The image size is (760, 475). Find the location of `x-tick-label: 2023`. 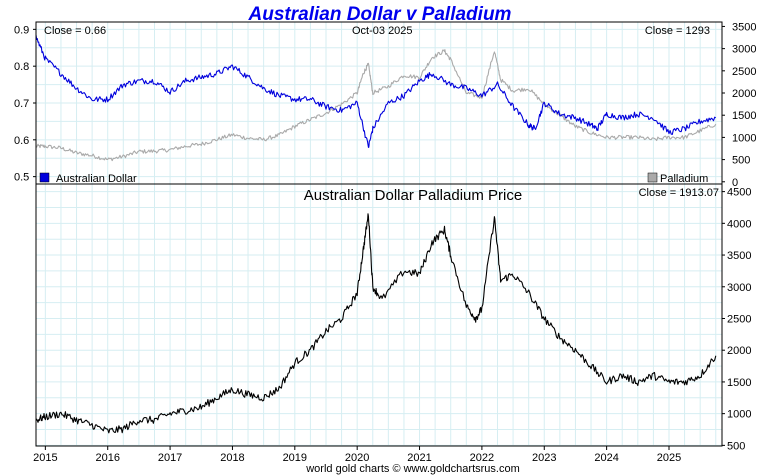

x-tick-label: 2023 is located at coordinates (544, 458).